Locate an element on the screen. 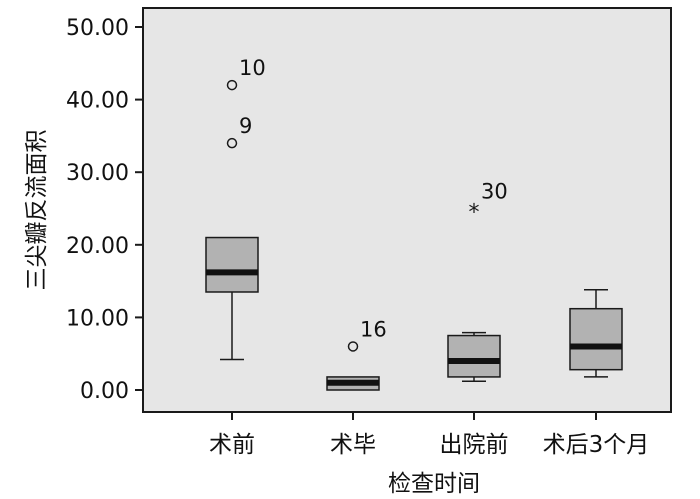  outlier-label: 16 is located at coordinates (373, 329).